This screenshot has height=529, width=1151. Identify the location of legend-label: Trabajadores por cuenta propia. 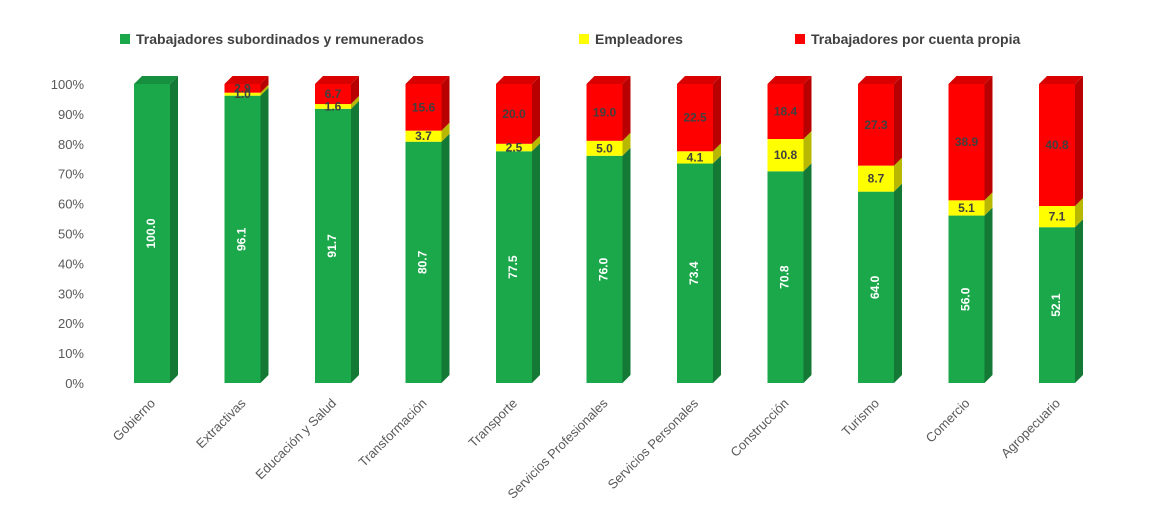
(915, 39).